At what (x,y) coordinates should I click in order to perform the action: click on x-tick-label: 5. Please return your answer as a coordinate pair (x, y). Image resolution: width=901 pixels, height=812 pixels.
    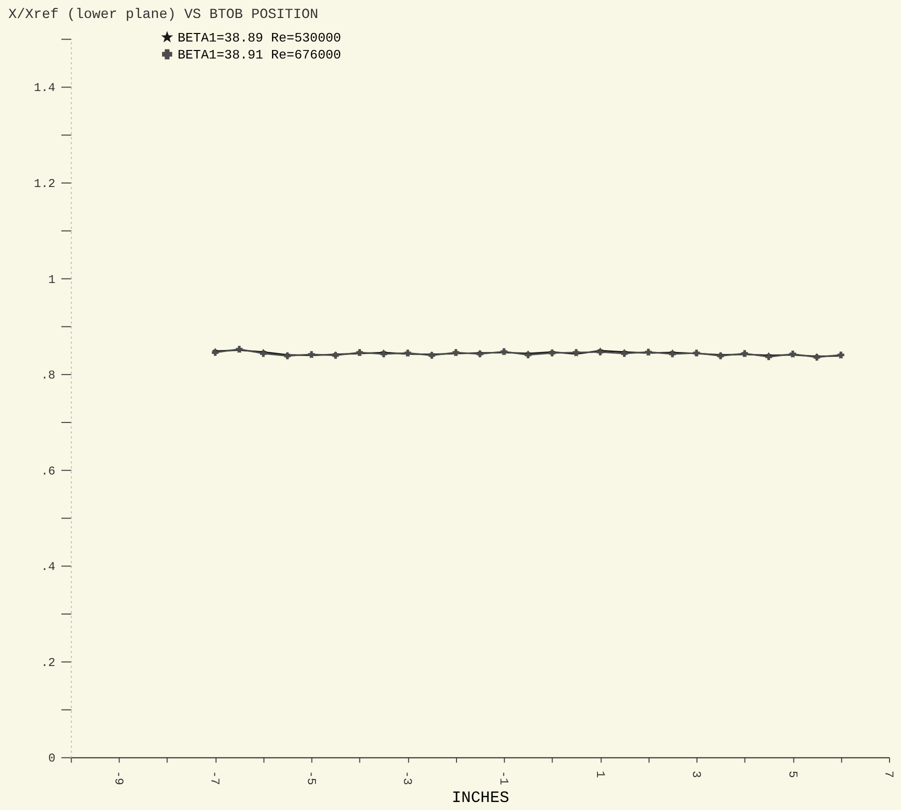
    Looking at the image, I should click on (792, 774).